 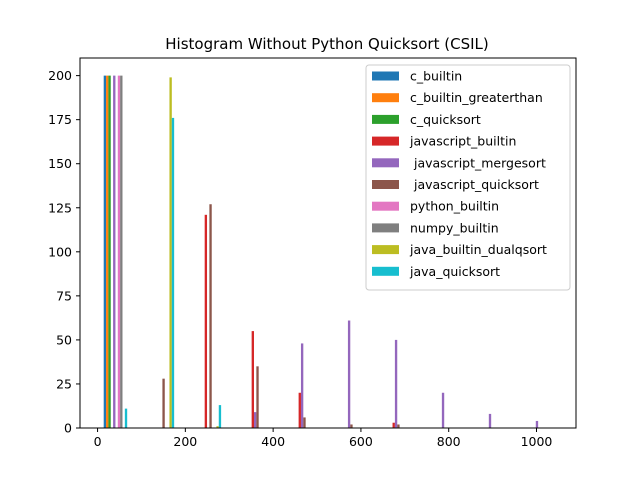 What do you see at coordinates (60, 119) in the screenshot?
I see `y-tick-label: 175` at bounding box center [60, 119].